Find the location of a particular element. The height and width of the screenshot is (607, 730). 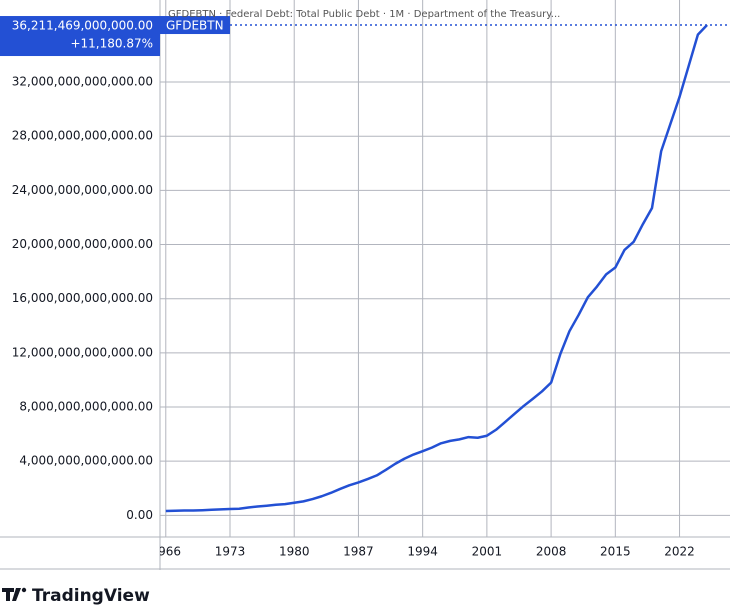

price-label-bg is located at coordinates (80, 36).